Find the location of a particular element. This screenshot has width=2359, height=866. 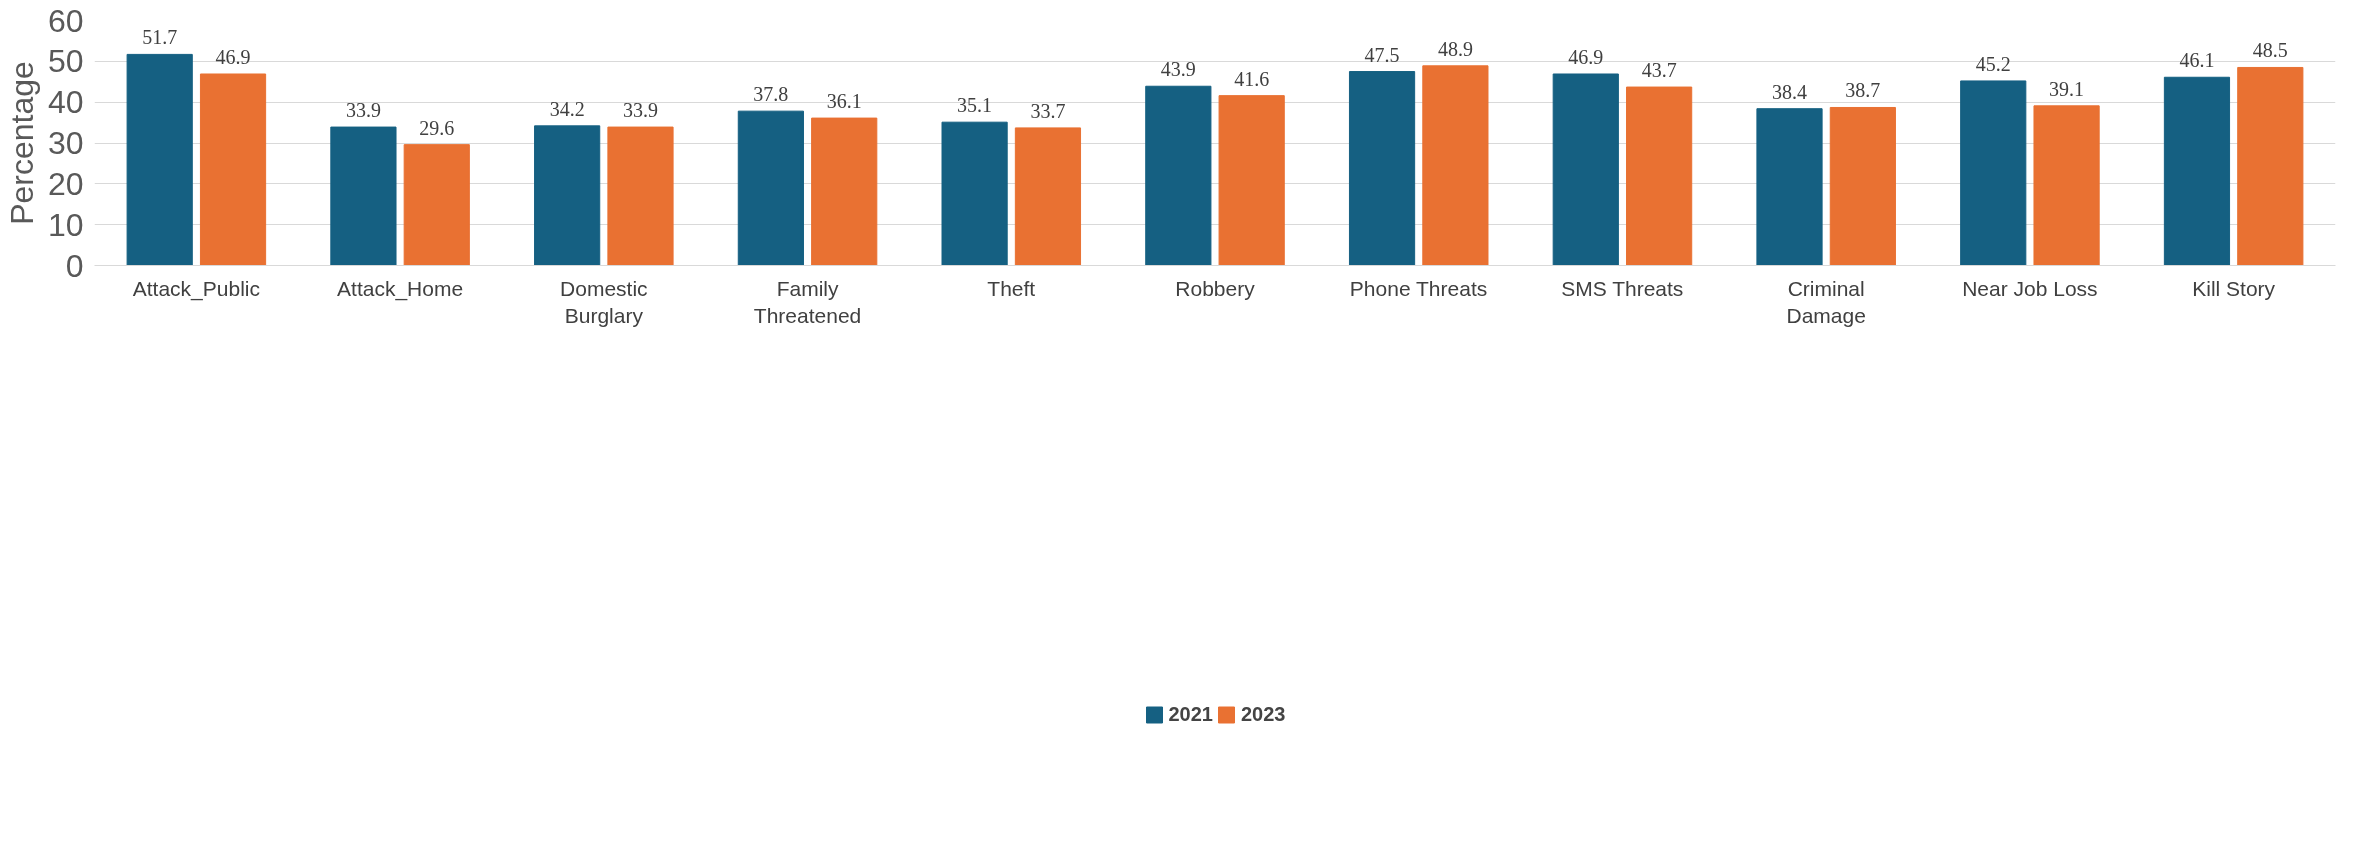

data-label: 47.5 is located at coordinates (1382, 54).